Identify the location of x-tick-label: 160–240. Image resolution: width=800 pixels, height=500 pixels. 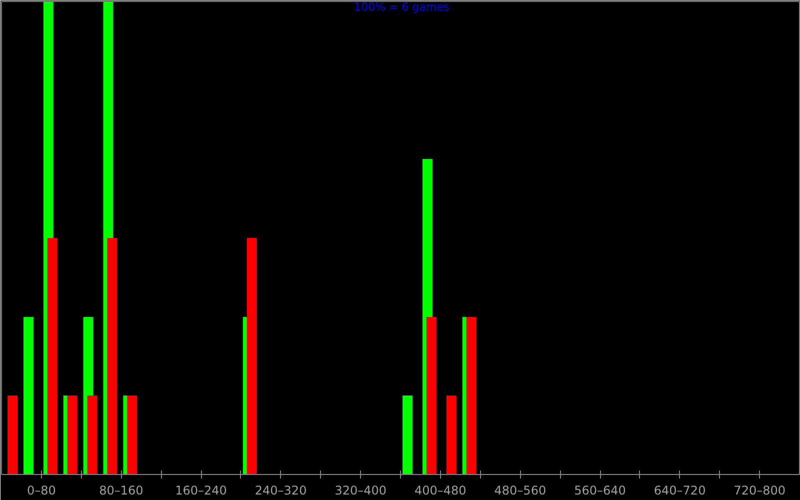
(201, 491).